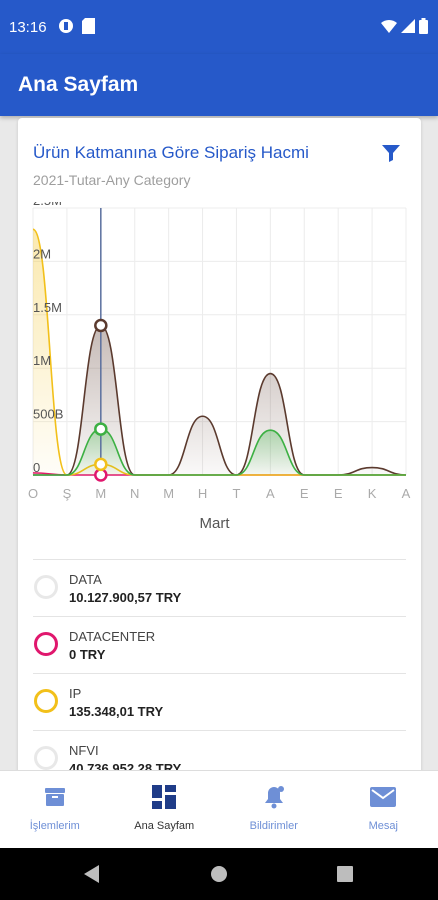 This screenshot has width=438, height=900. Describe the element at coordinates (164, 797) in the screenshot. I see `dashboard-icon` at that location.